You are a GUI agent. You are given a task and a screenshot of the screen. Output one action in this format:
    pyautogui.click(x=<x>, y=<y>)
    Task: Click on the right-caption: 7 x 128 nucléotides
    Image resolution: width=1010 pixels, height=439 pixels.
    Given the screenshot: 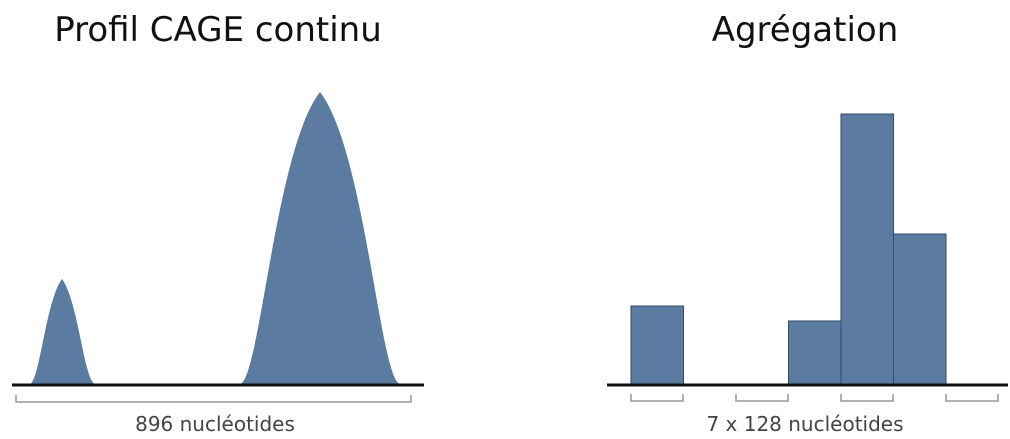 What is the action you would take?
    pyautogui.click(x=805, y=424)
    